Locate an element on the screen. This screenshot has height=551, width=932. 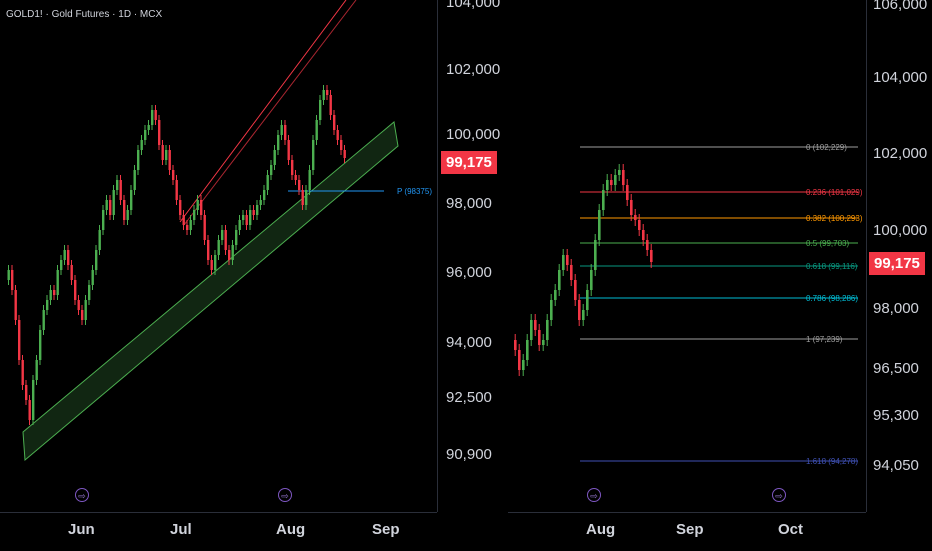
time-tick: Sep is located at coordinates (386, 529).